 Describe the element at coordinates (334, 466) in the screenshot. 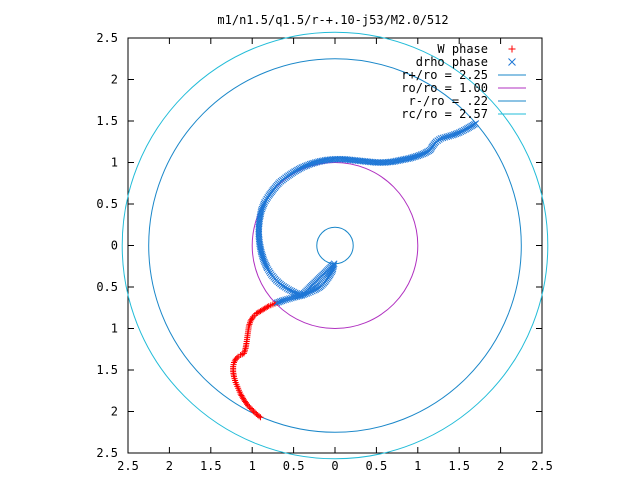

I see `x-tick-label: 0` at that location.